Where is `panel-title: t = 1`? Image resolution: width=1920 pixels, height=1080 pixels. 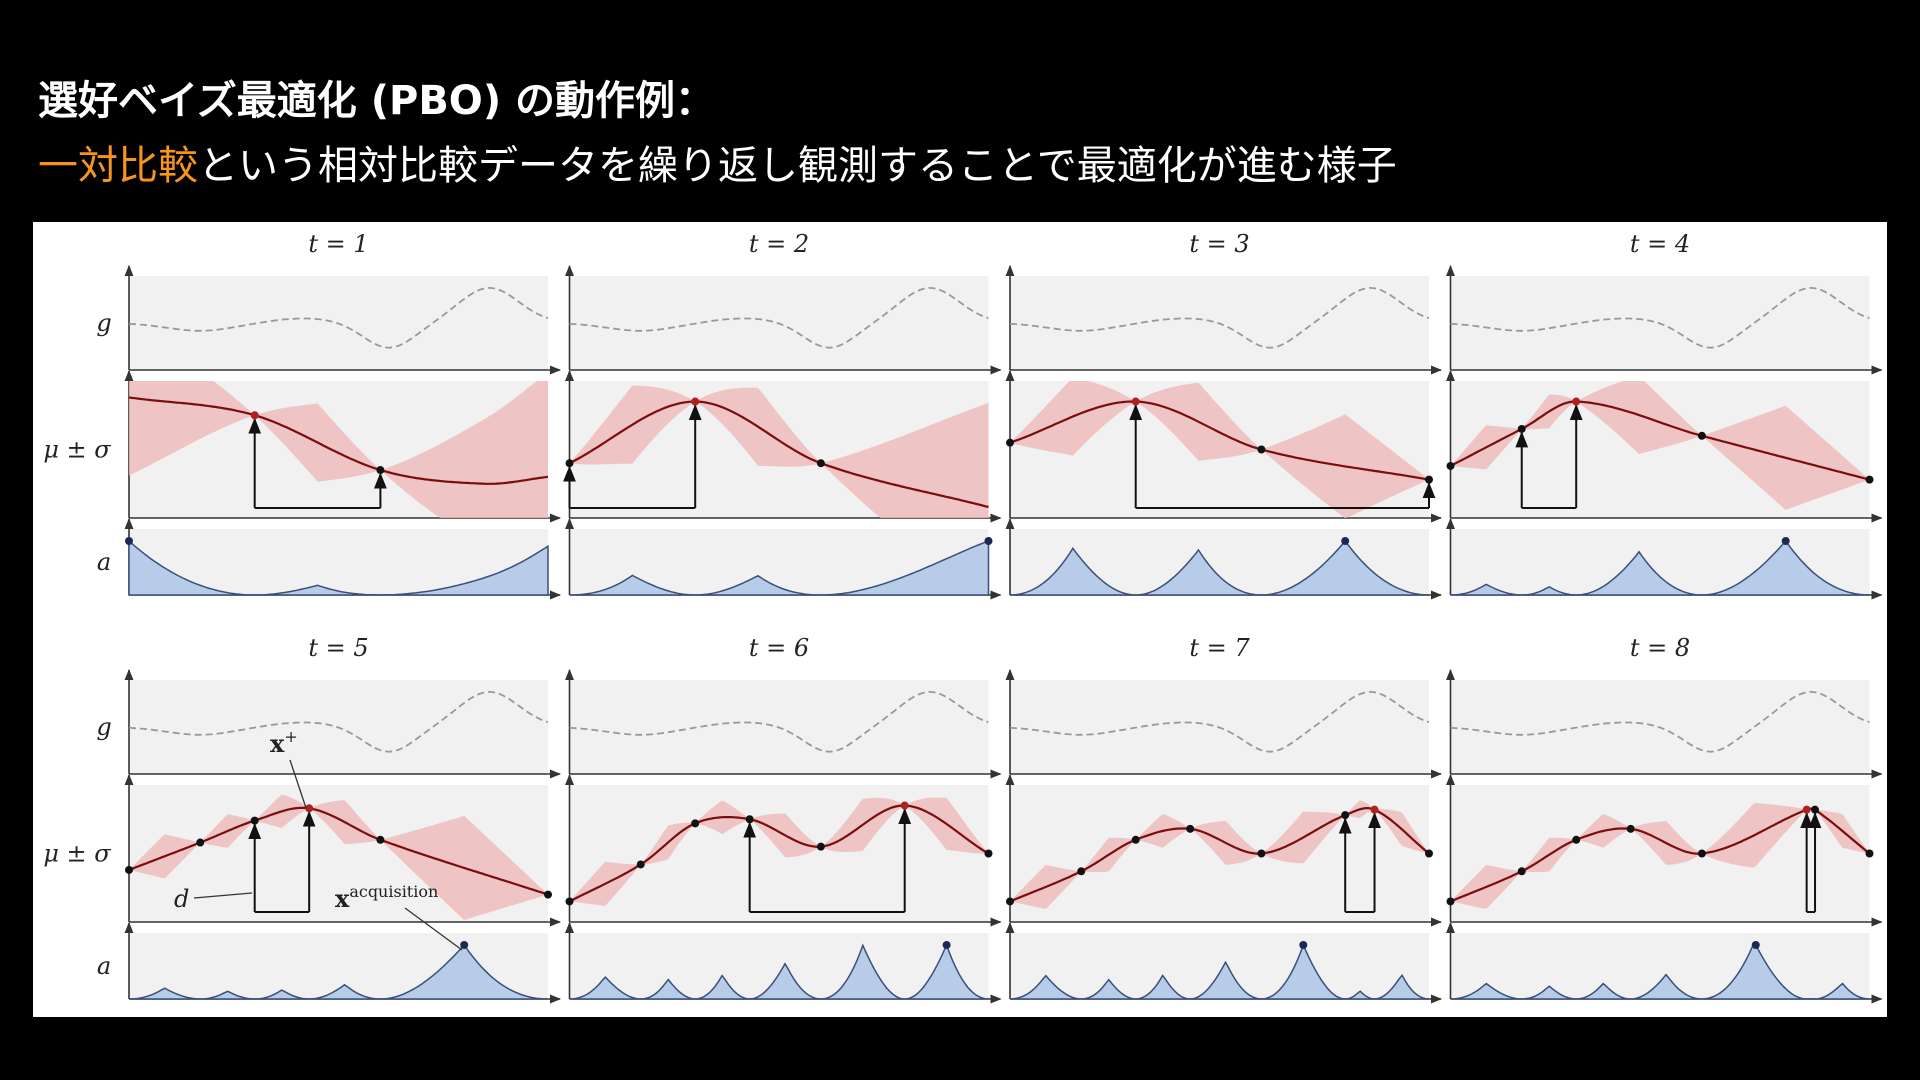
panel-title: t = 1 is located at coordinates (338, 244).